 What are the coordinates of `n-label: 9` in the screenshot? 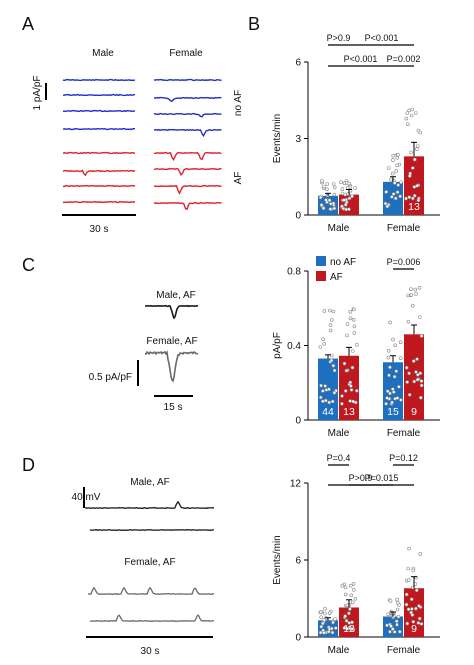 It's located at (414, 629).